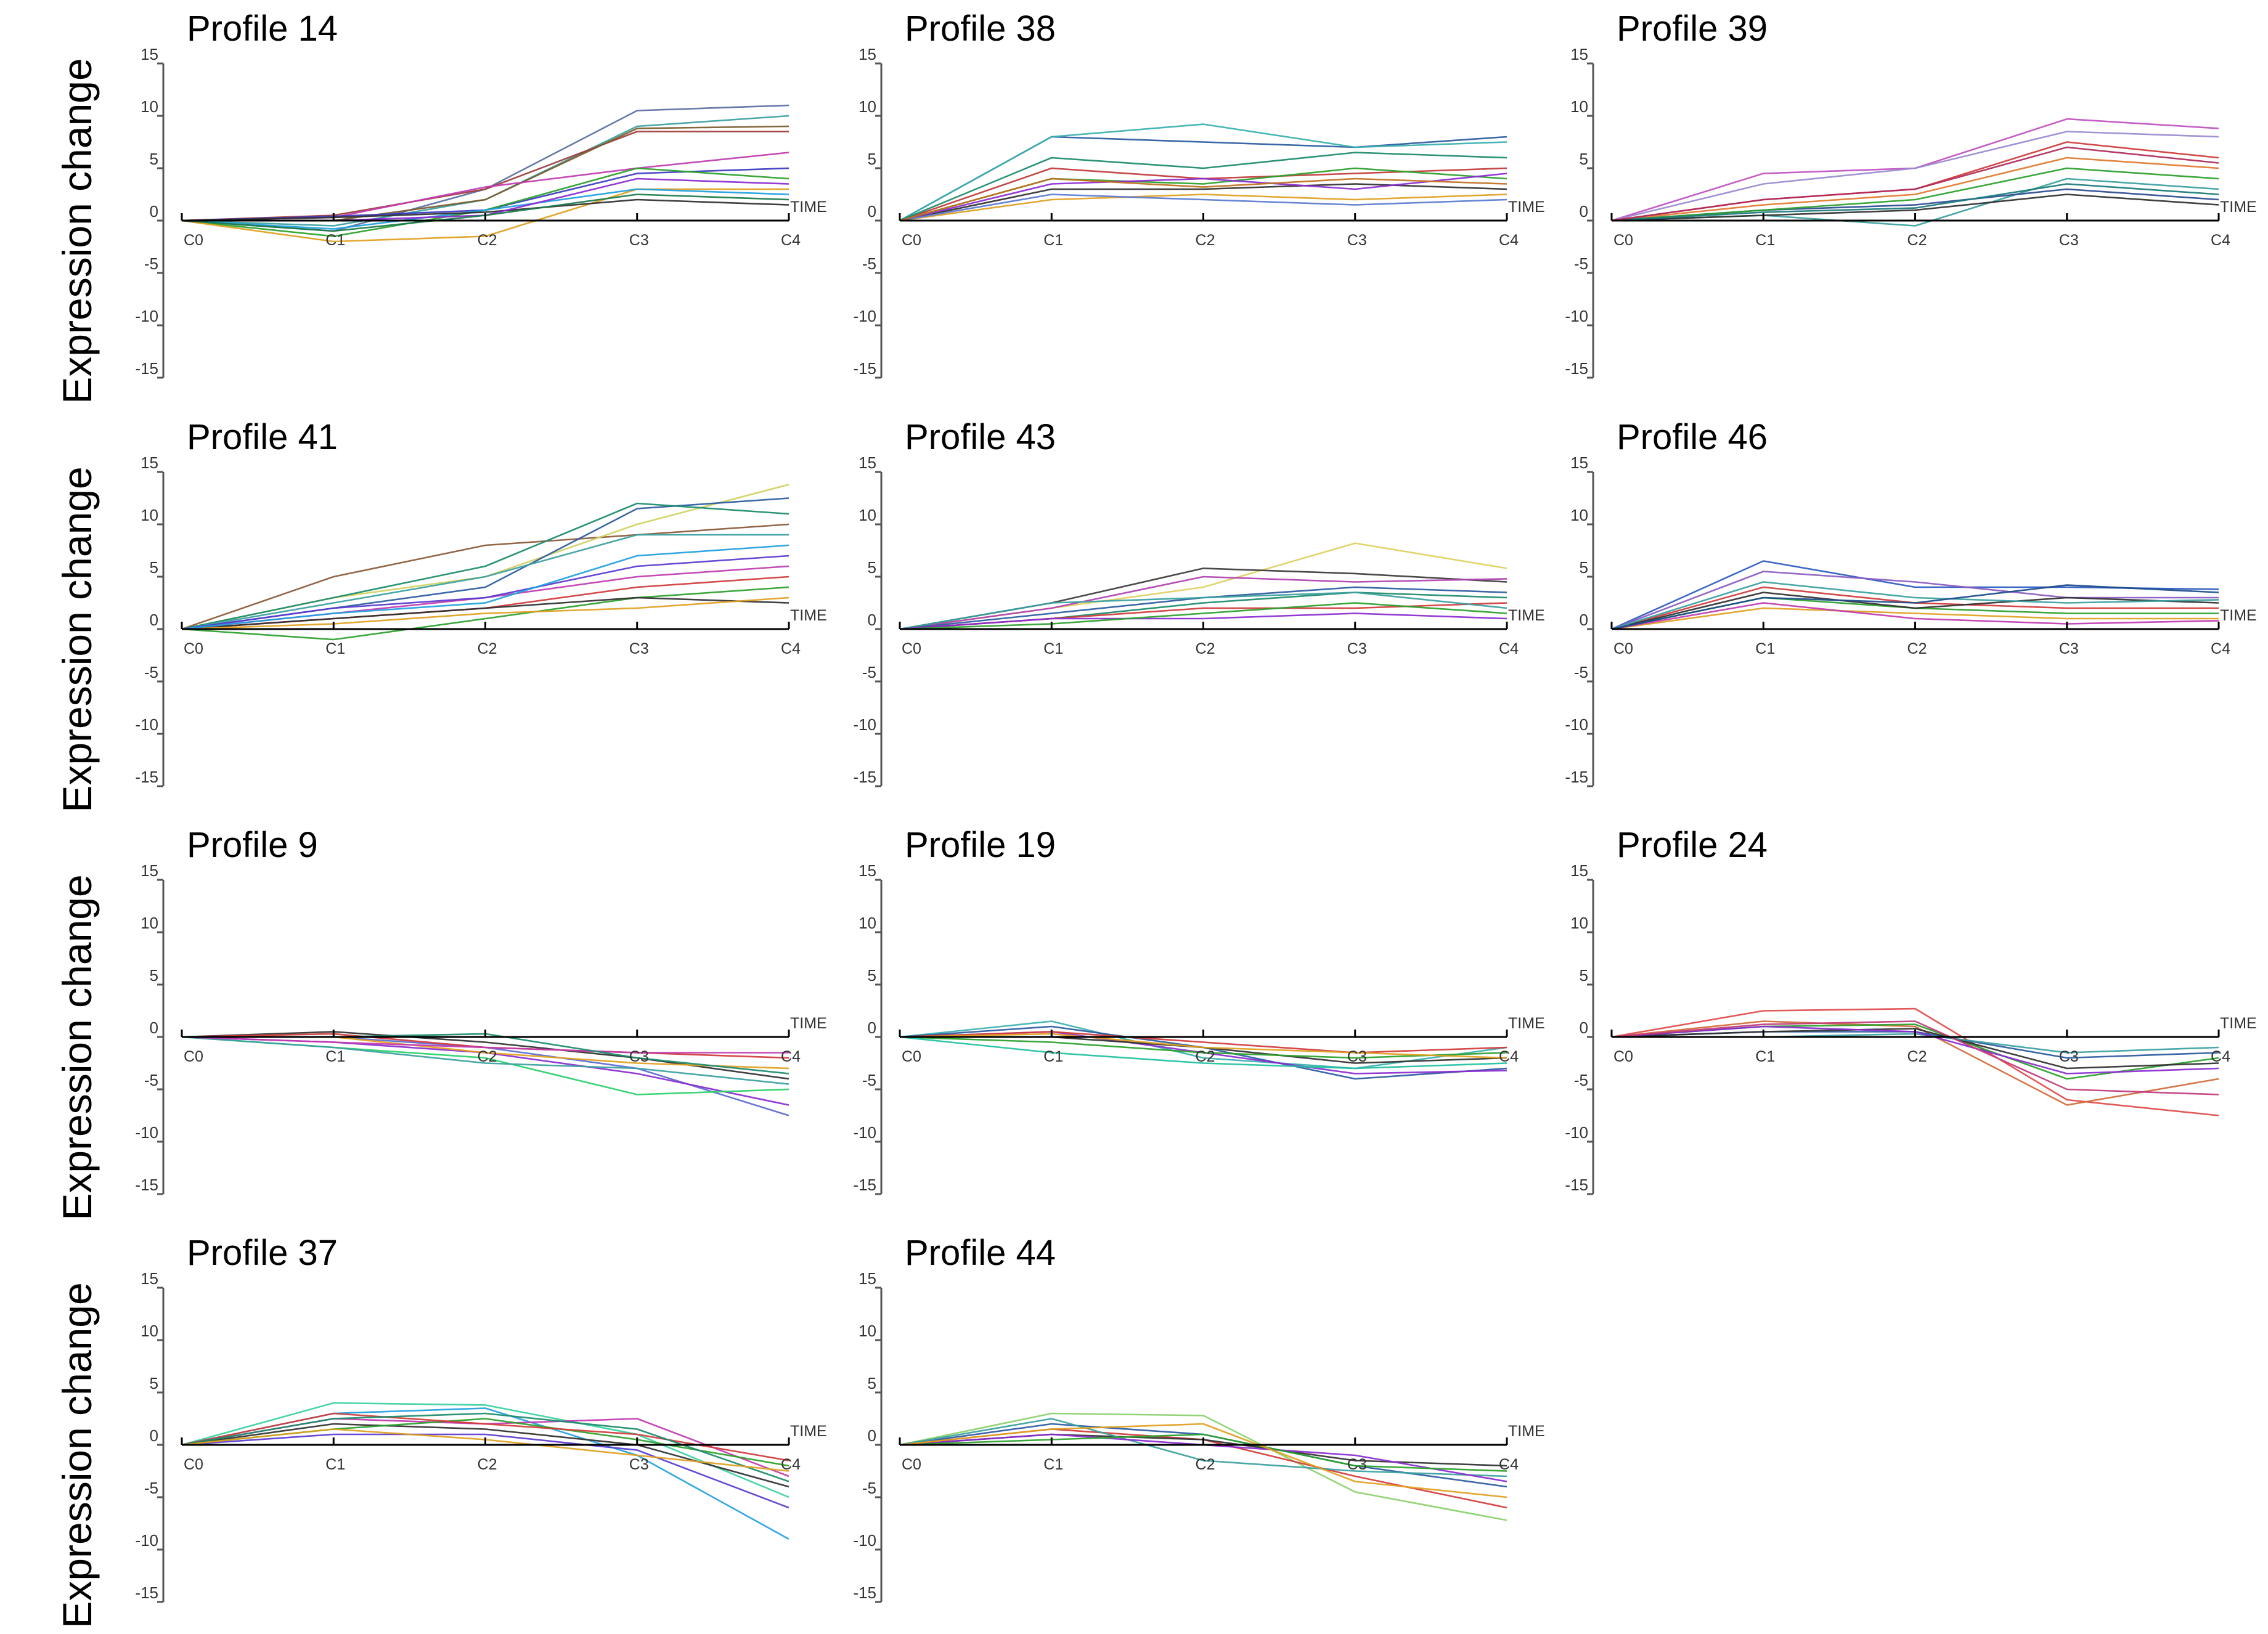 The image size is (2268, 1634). Describe the element at coordinates (262, 437) in the screenshot. I see `panel-title: Profile 41` at that location.